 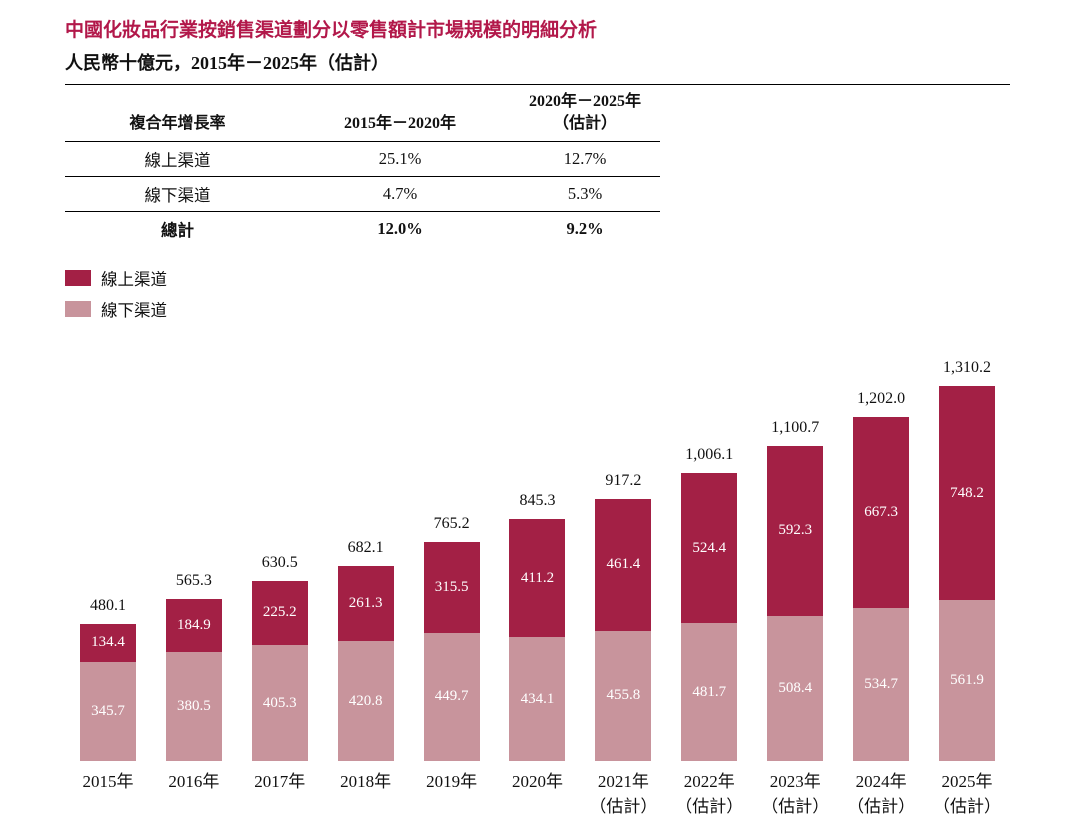 I want to click on bar-group: 565.3 184.9 380.5 2016年, so click(x=194, y=695).